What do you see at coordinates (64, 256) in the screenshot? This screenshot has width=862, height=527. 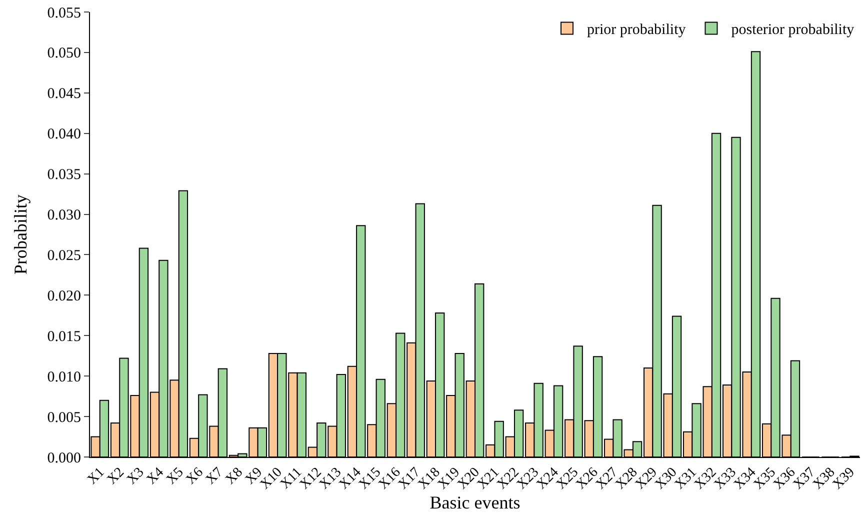 I see `y-tick-label: 0.025` at bounding box center [64, 256].